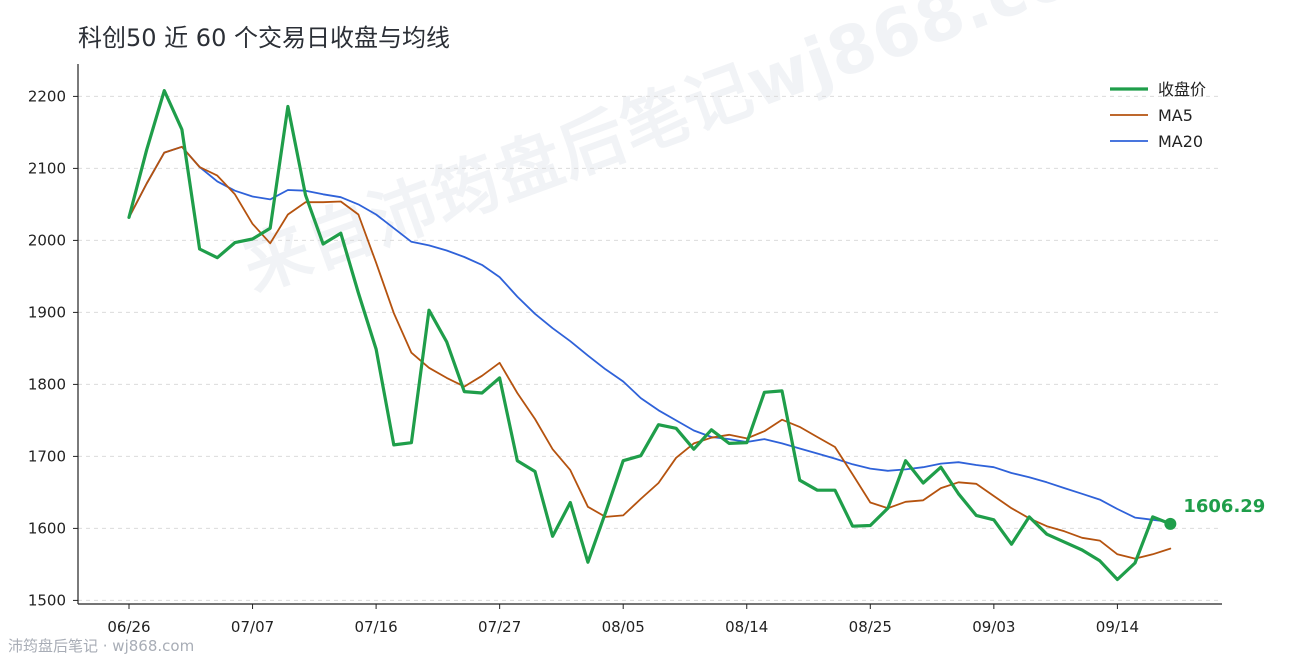  What do you see at coordinates (1117, 627) in the screenshot?
I see `x-tick-label: 09/14` at bounding box center [1117, 627].